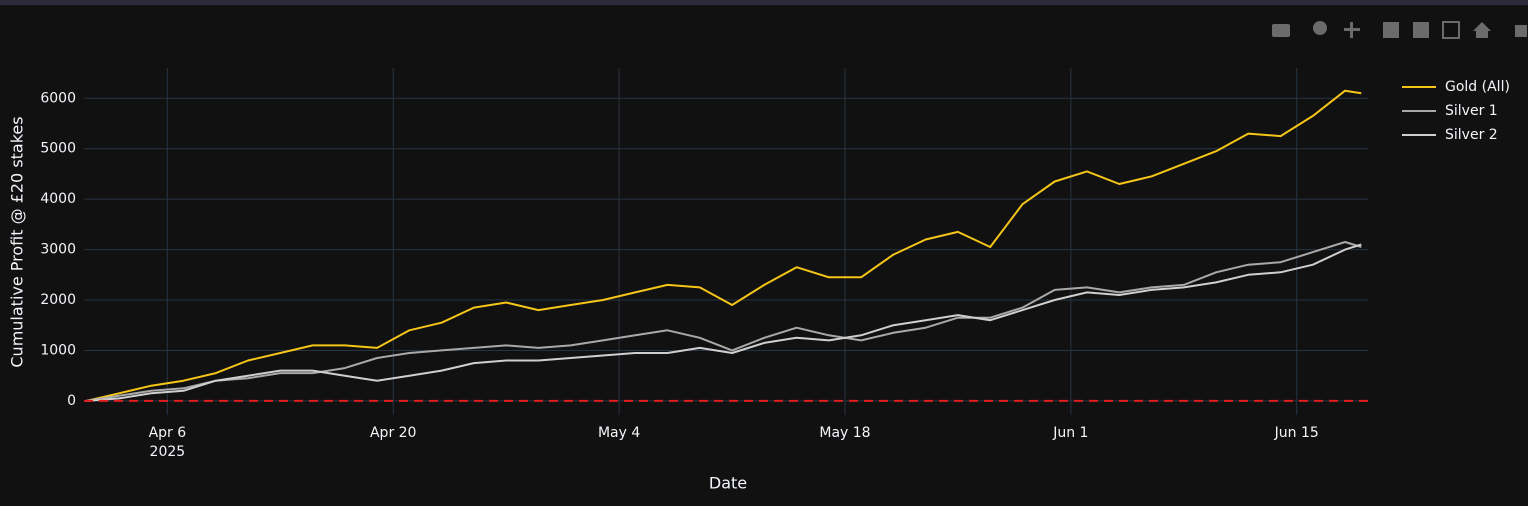 The height and width of the screenshot is (506, 1528). What do you see at coordinates (168, 452) in the screenshot?
I see `x-tick-year: 2025` at bounding box center [168, 452].